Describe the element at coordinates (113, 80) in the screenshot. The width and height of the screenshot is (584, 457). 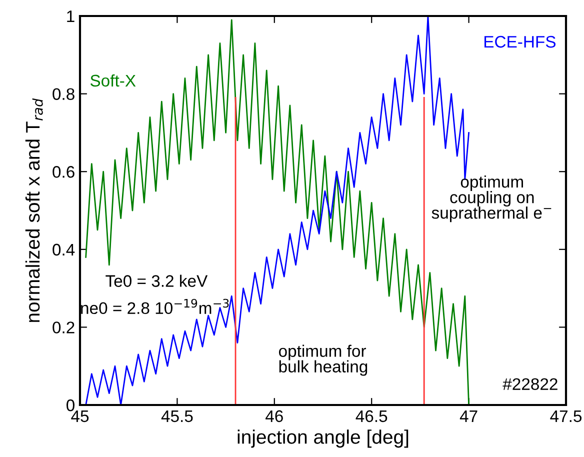
I see `series-label: Soft-X` at that location.